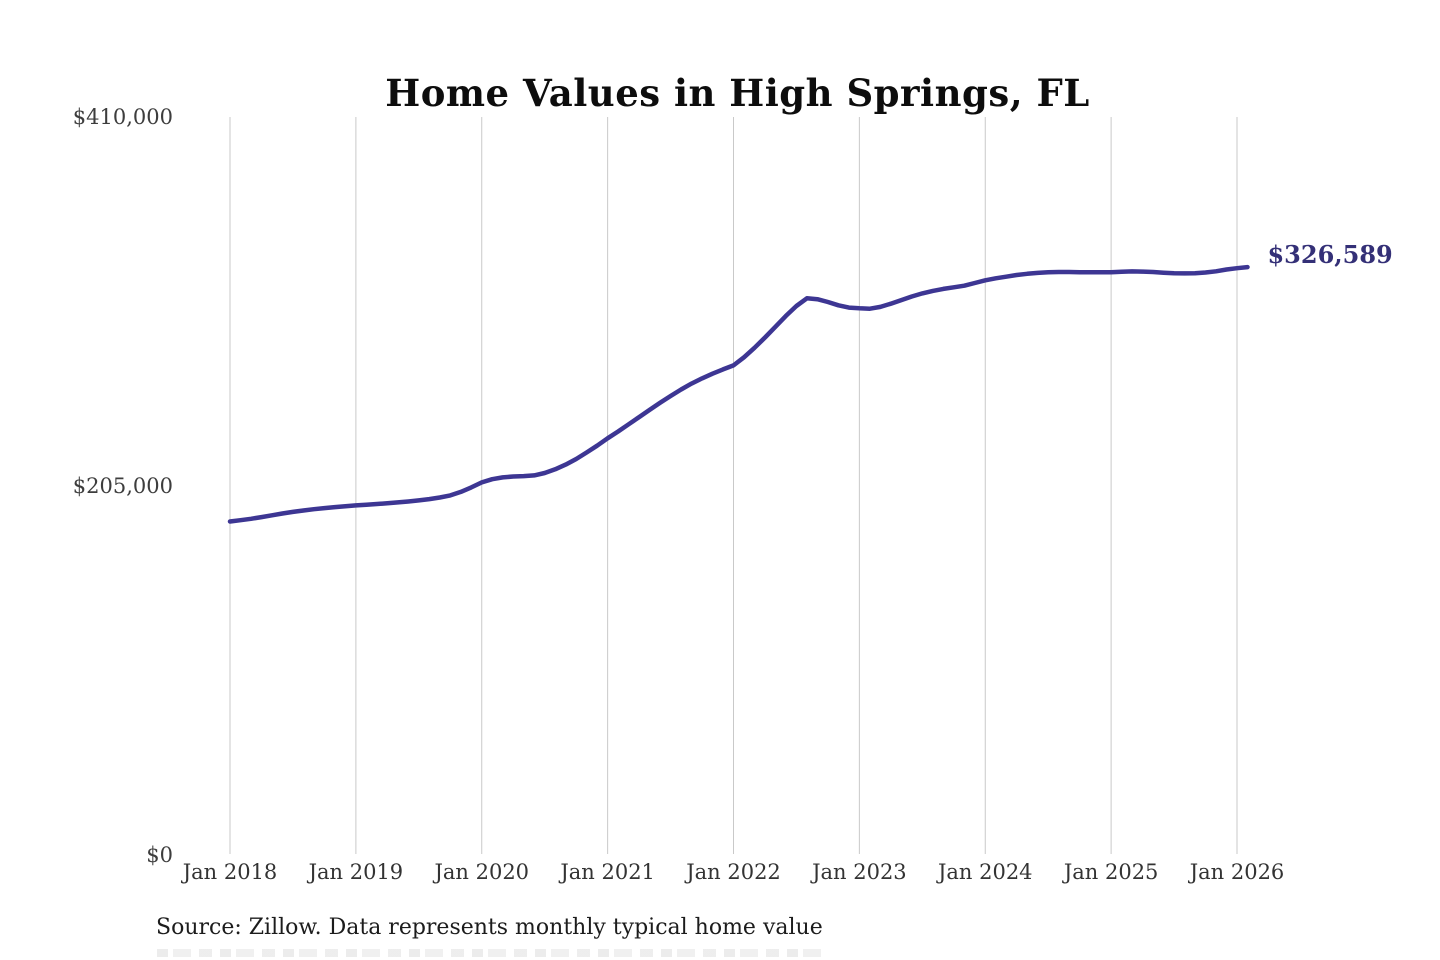 The image size is (1440, 960). What do you see at coordinates (1330, 255) in the screenshot?
I see `latest-value-label: $326,589` at bounding box center [1330, 255].